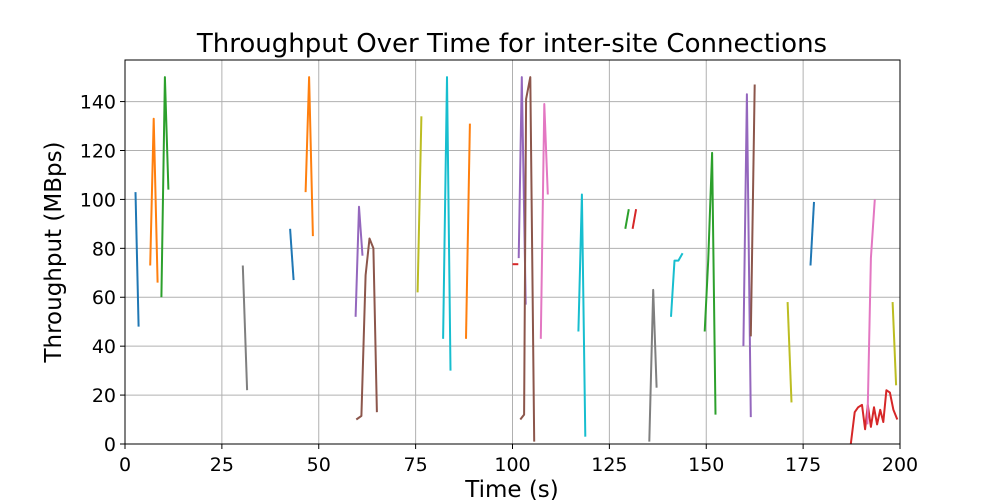  What do you see at coordinates (125, 465) in the screenshot?
I see `x-tick-label: 0` at bounding box center [125, 465].